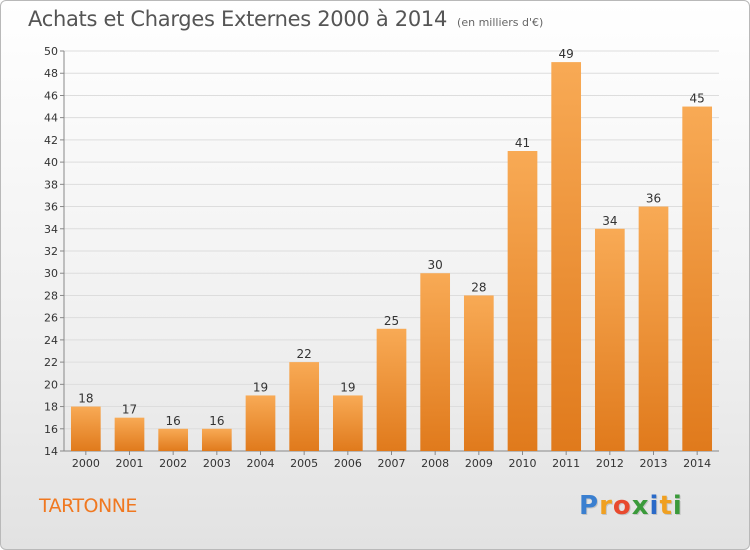 This screenshot has height=550, width=750. What do you see at coordinates (51, 207) in the screenshot?
I see `y-tick-label: 36` at bounding box center [51, 207].